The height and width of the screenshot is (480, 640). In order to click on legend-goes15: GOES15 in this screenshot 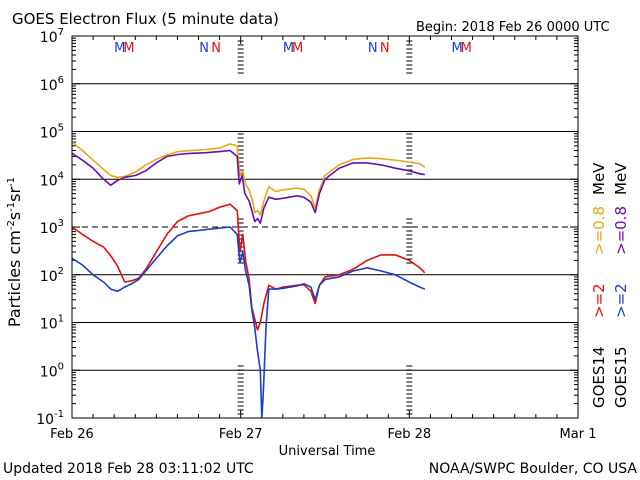, I will do `click(621, 377)`.